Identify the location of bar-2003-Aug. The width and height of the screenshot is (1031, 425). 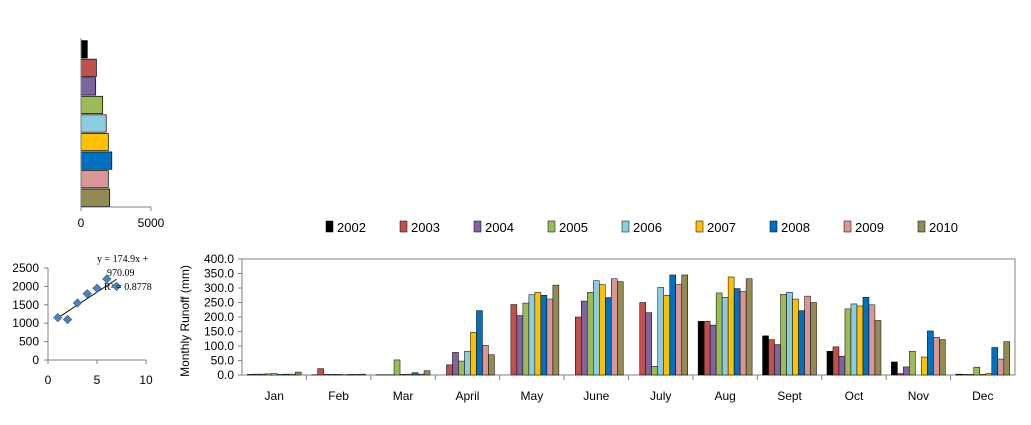
(707, 348).